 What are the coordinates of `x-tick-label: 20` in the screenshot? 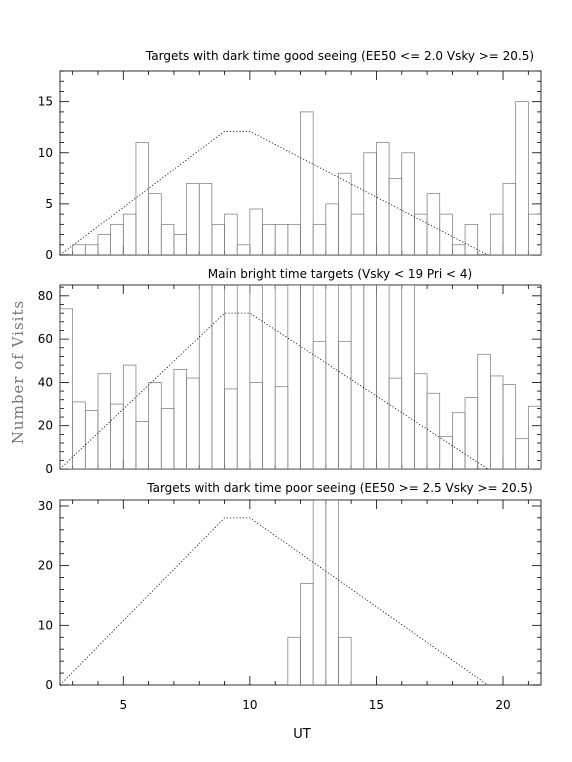 It's located at (502, 705).